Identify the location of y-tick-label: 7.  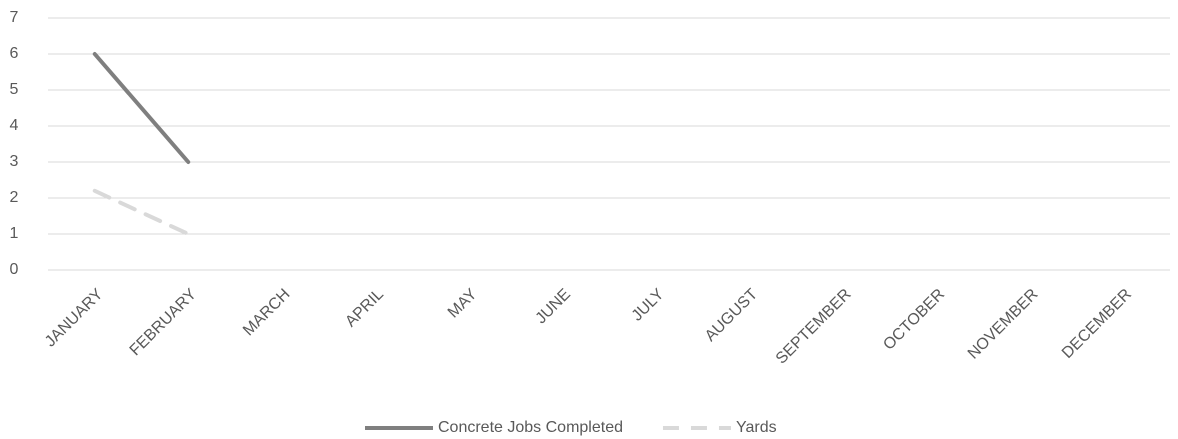
(14, 17).